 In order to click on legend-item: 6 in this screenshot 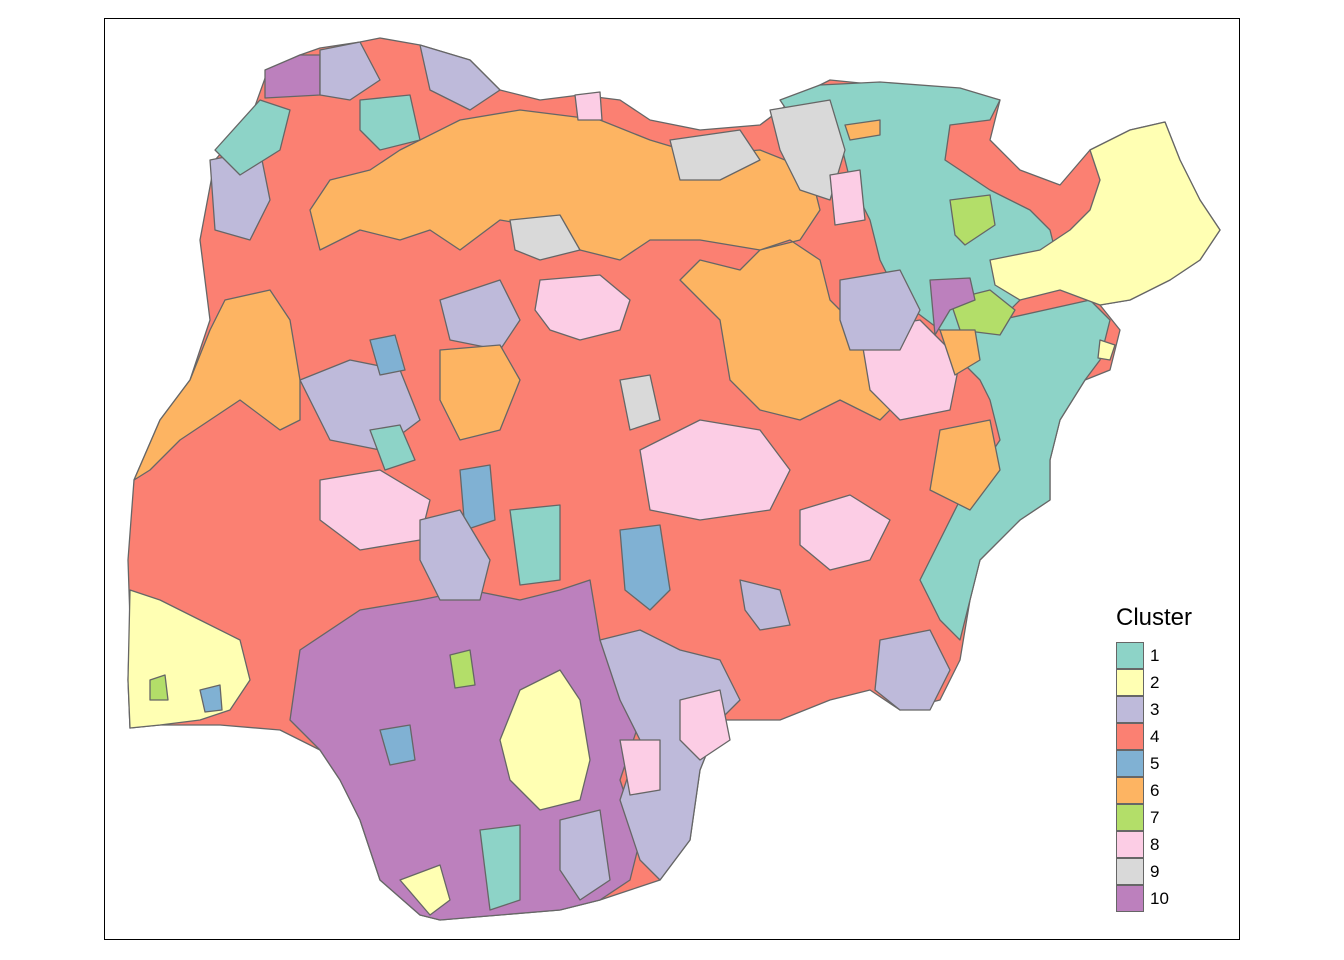, I will do `click(1171, 790)`.